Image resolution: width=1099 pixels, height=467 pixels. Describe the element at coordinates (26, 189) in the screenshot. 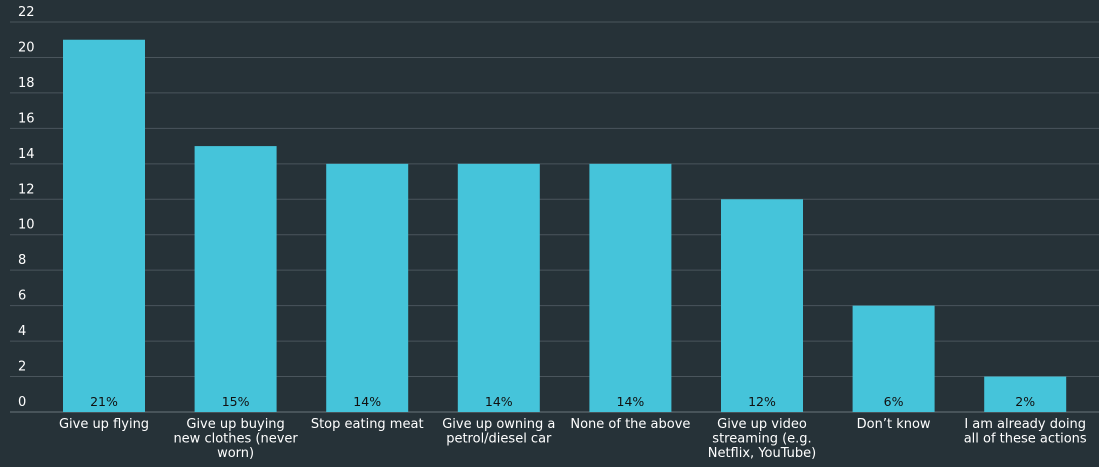

I see `y-tick-label: 12` at that location.